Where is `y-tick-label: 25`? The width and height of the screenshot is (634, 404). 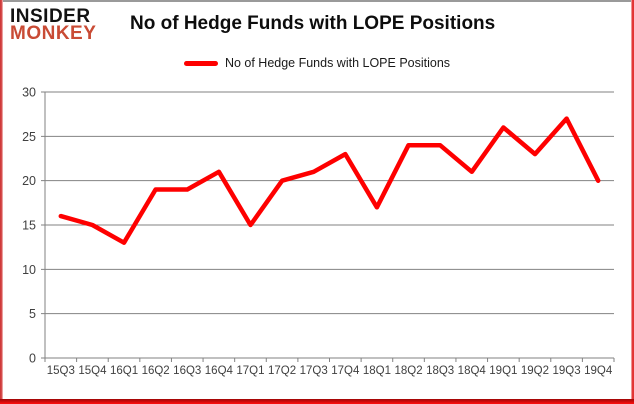 y-tick-label: 25 is located at coordinates (29, 137).